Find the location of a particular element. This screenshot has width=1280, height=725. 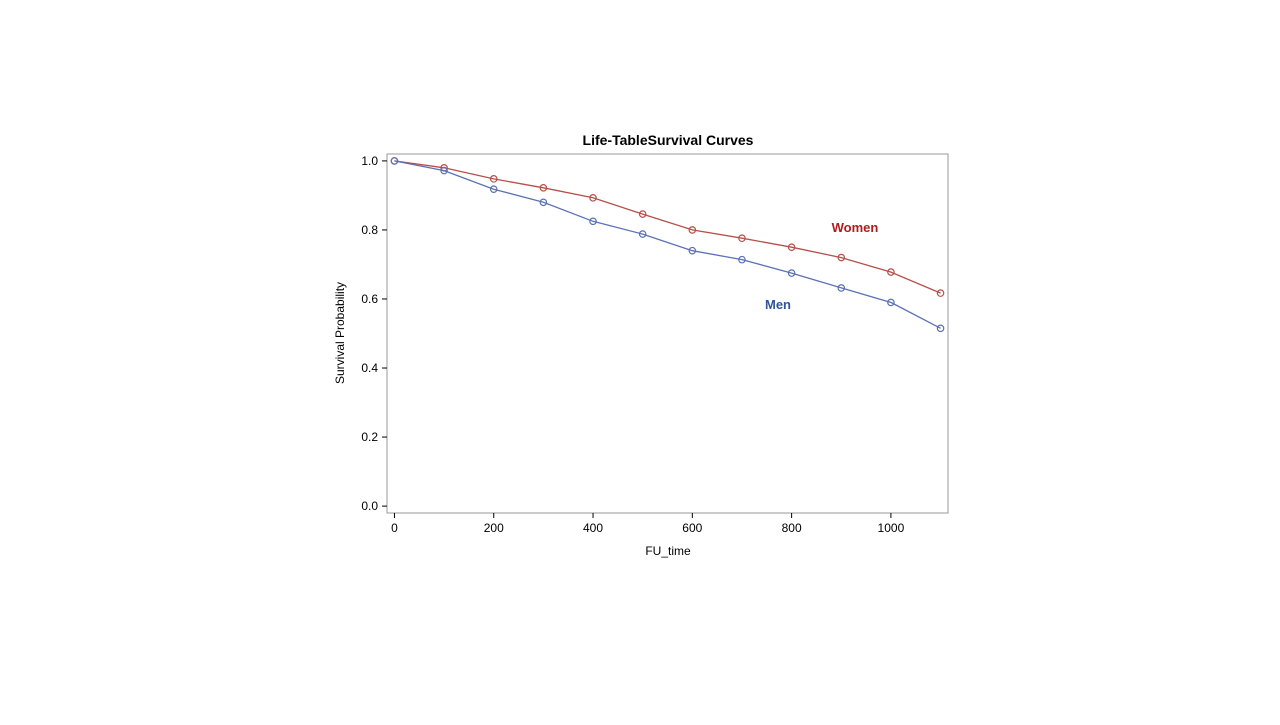

series-line-women is located at coordinates (667, 227).